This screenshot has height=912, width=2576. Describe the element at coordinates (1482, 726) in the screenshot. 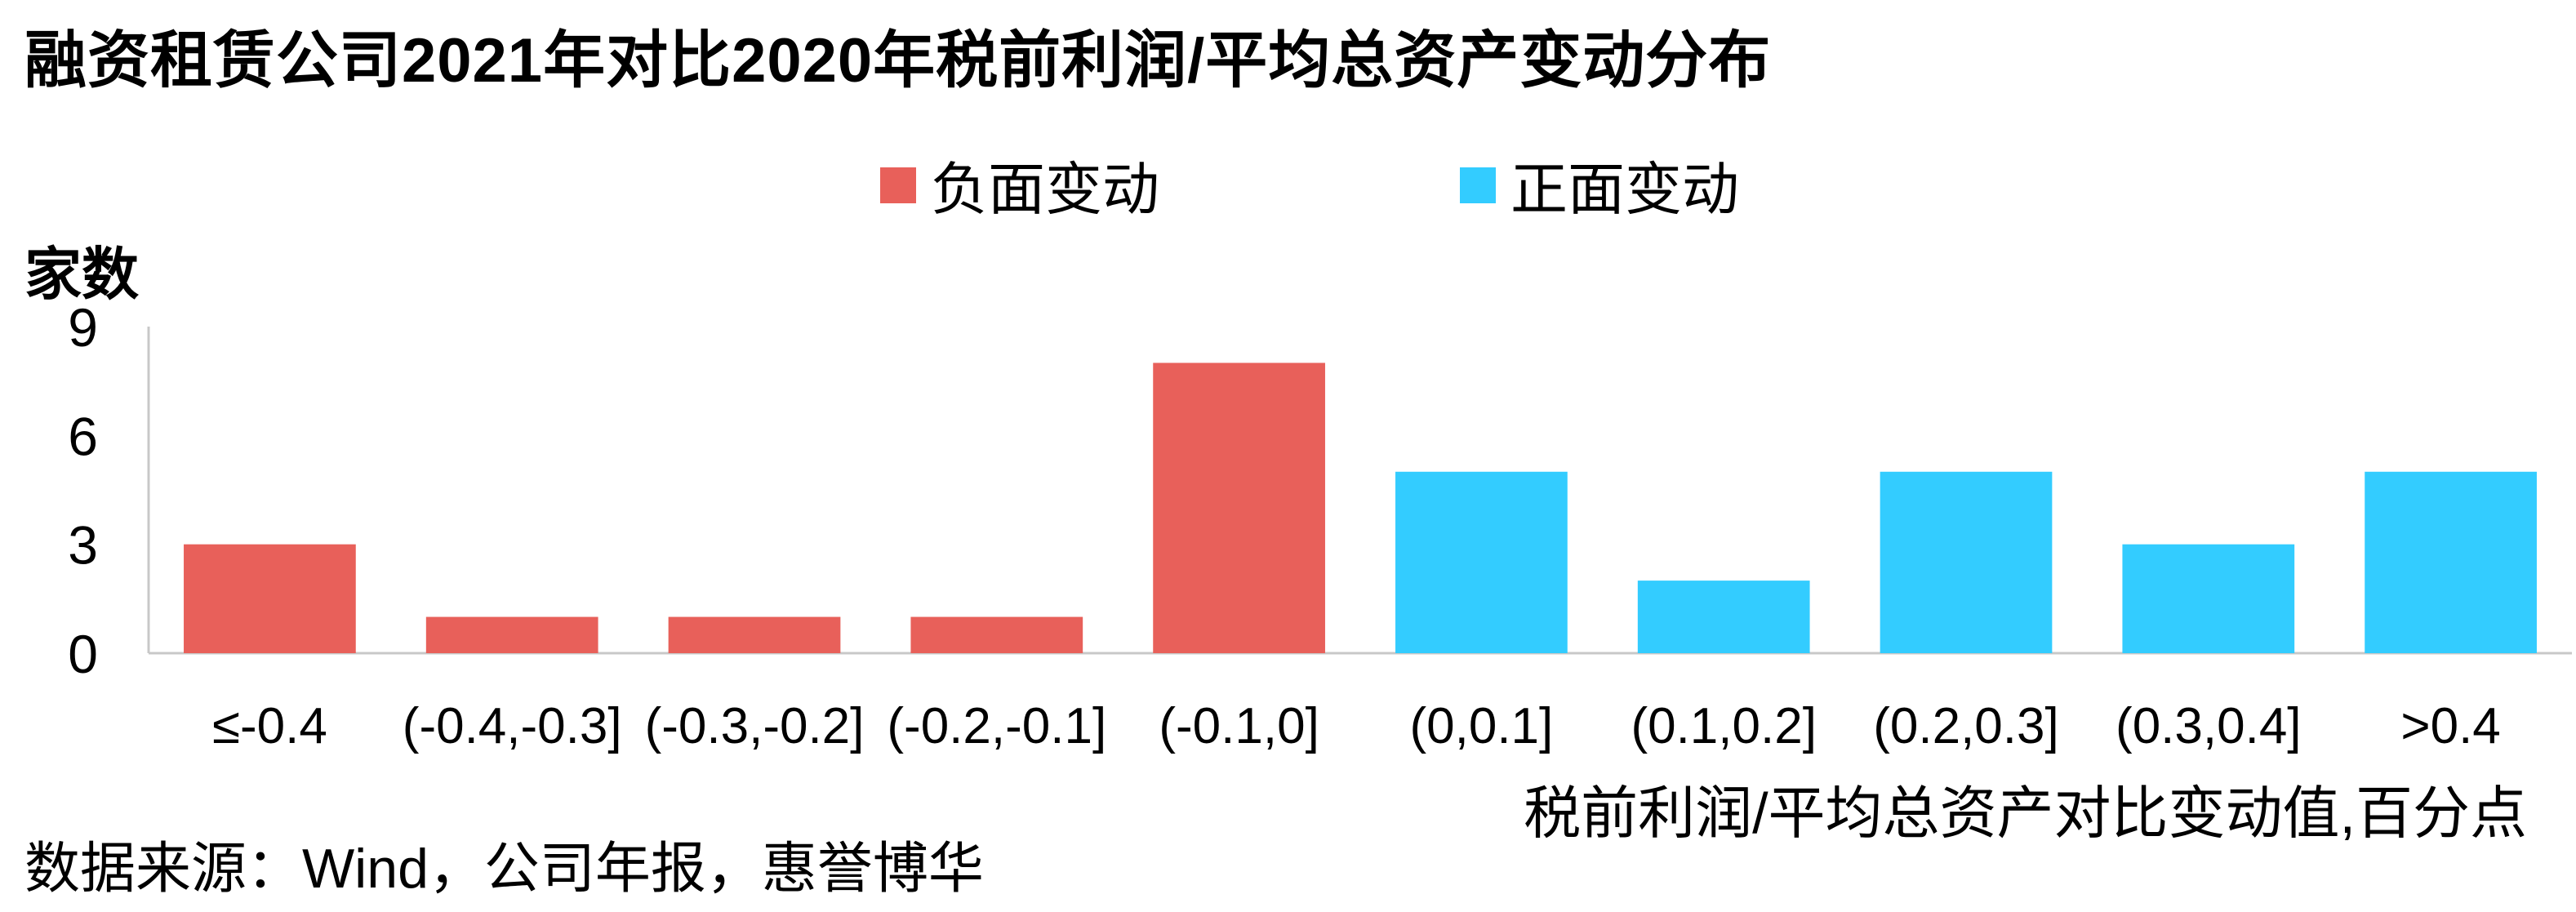

I see `x-tick-label: (0,0.1]` at that location.